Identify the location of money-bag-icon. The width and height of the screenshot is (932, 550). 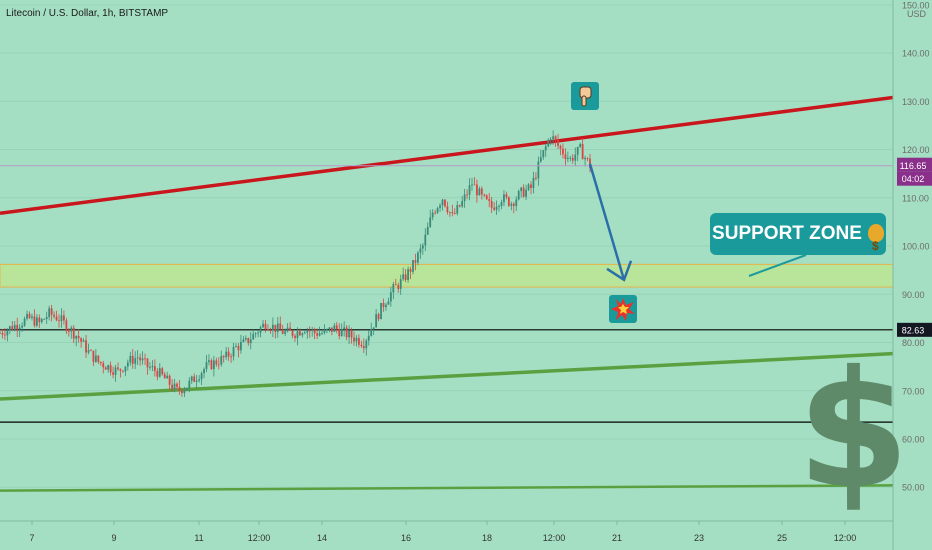
(875, 245).